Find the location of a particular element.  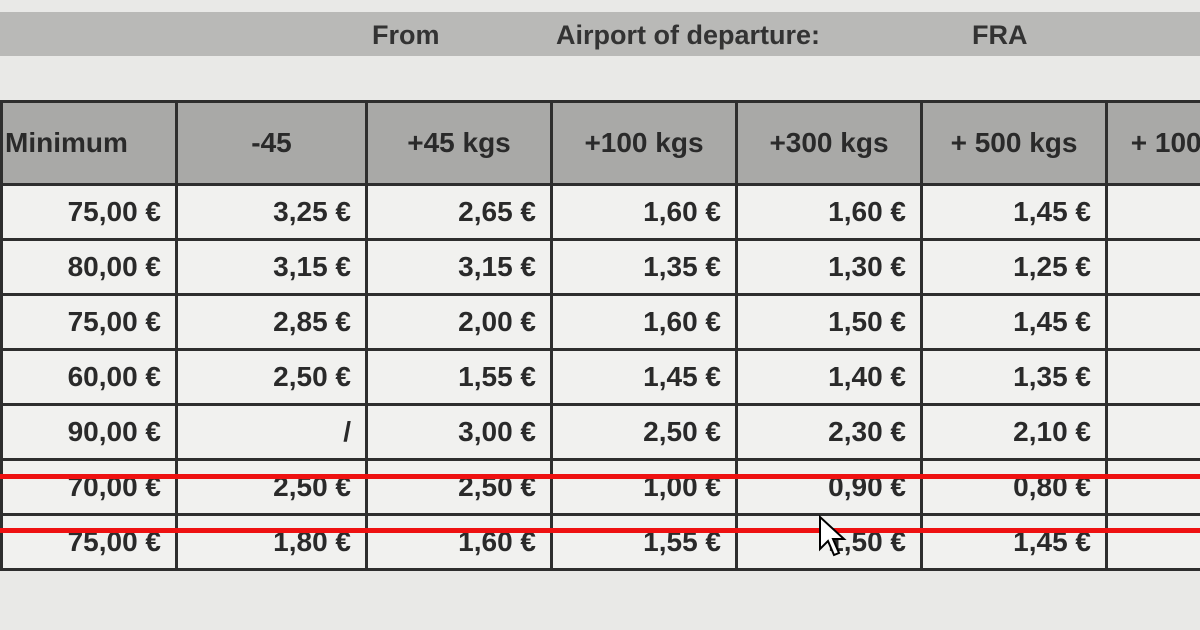

column-header: +45 kgs is located at coordinates (459, 143).